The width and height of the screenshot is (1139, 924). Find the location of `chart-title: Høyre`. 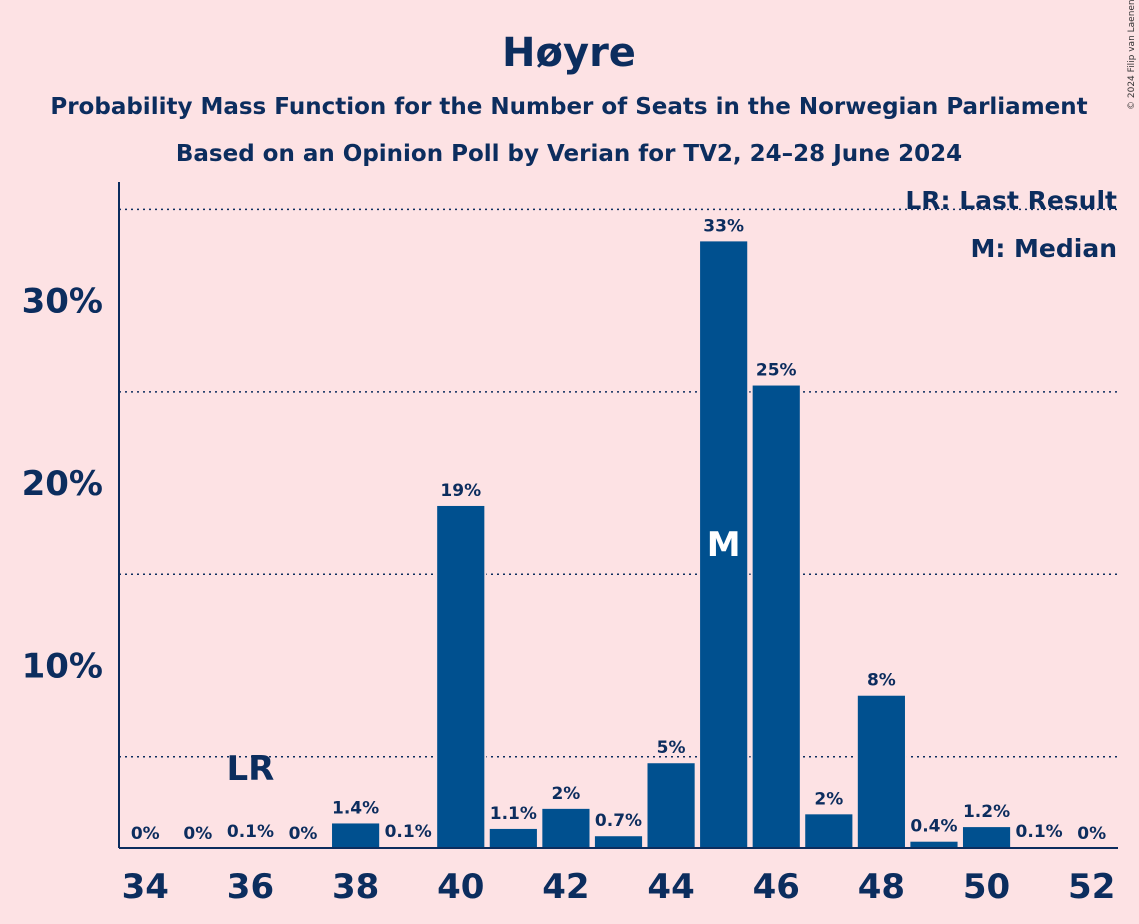

chart-title: Høyre is located at coordinates (569, 53).